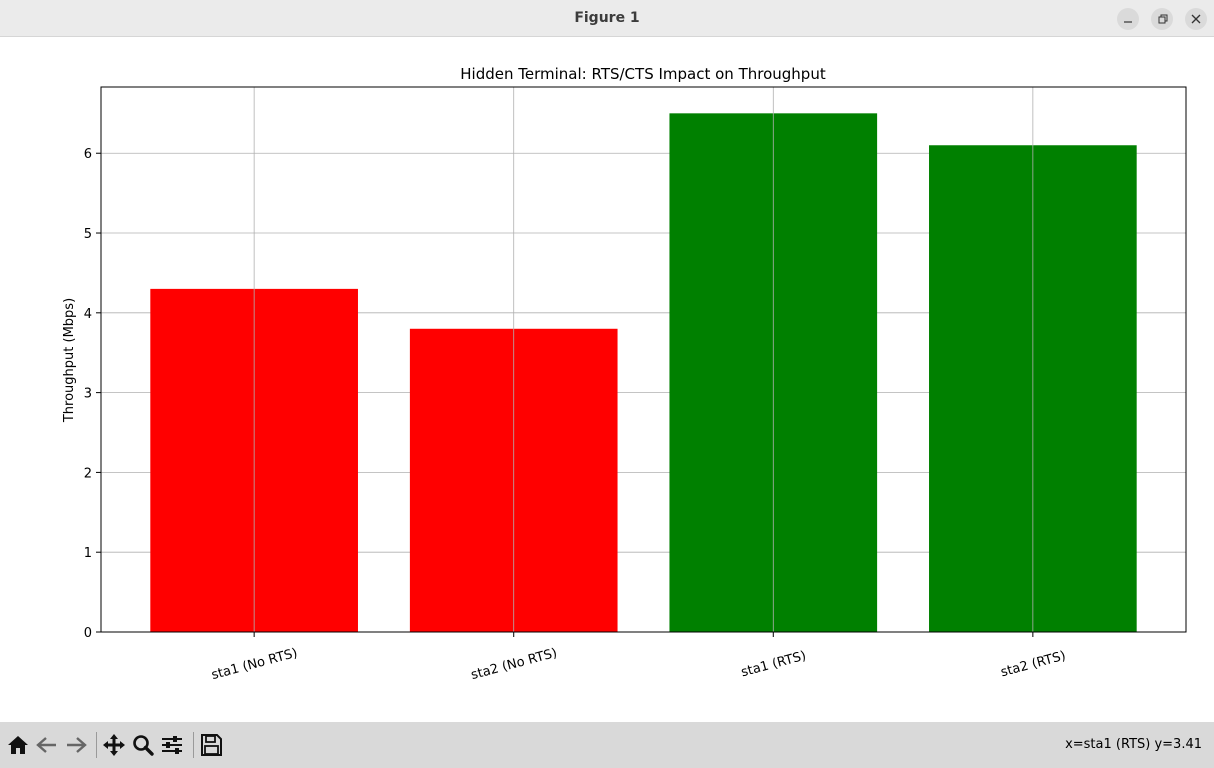  I want to click on minimize-button, so click(1128, 19).